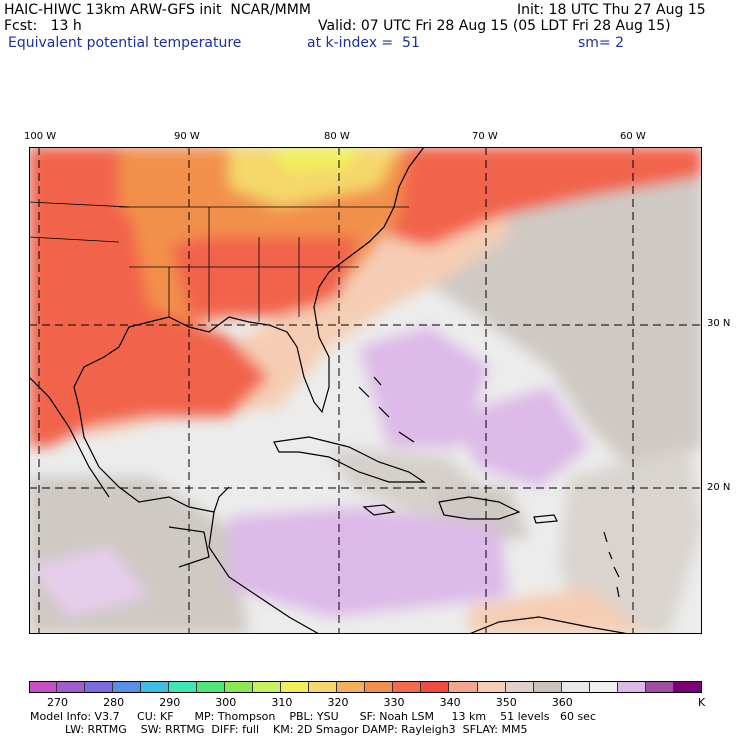 This screenshot has height=740, width=740. I want to click on colorbar-tick-label: 320, so click(338, 702).